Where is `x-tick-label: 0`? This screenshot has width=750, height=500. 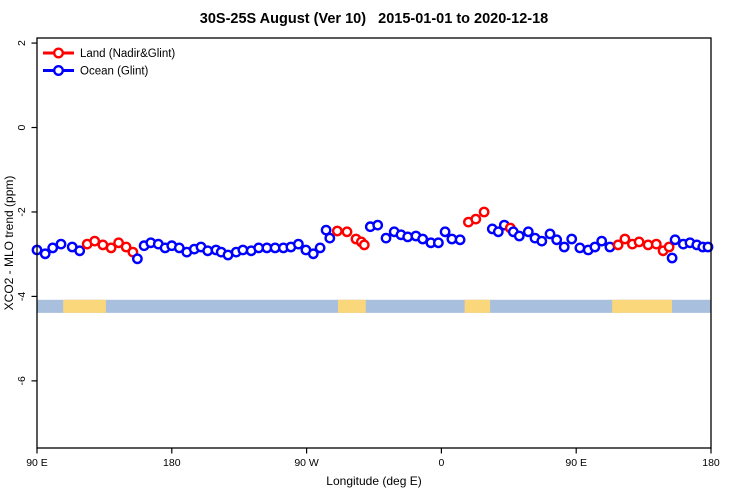 x-tick-label: 0 is located at coordinates (441, 463).